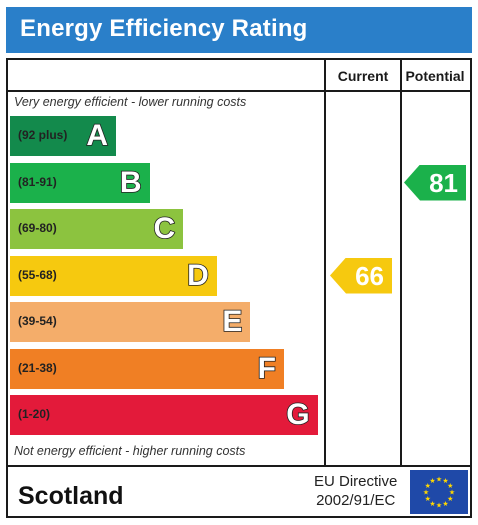 The image size is (478, 525). Describe the element at coordinates (356, 500) in the screenshot. I see `directive-line2: 2002/91/EC` at that location.